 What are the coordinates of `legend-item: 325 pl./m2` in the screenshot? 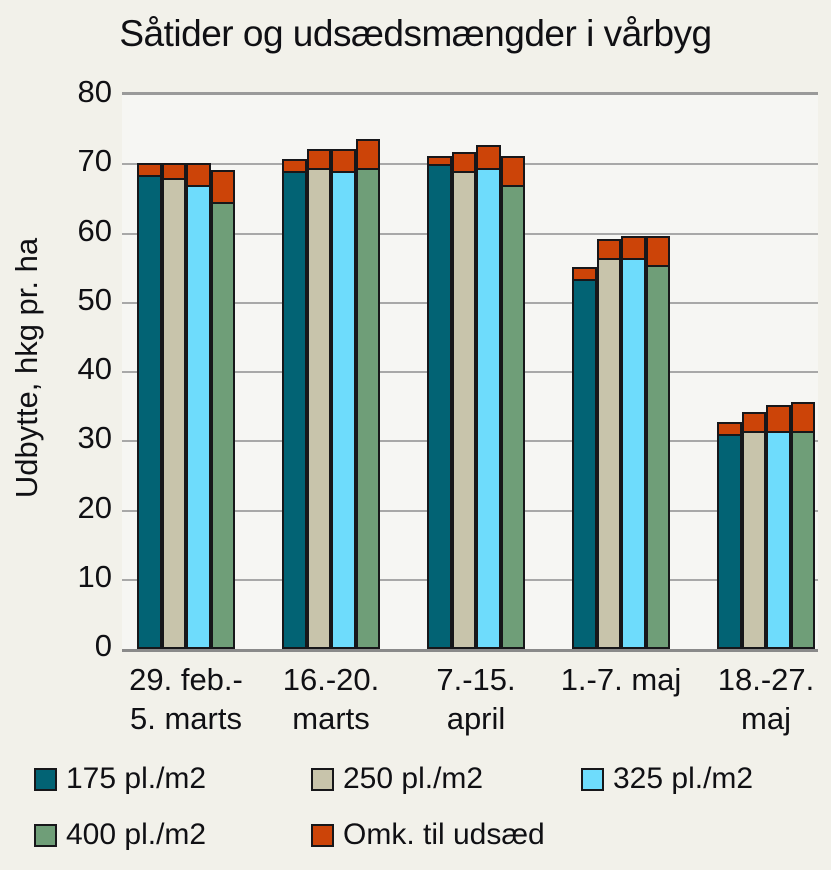 It's located at (667, 779).